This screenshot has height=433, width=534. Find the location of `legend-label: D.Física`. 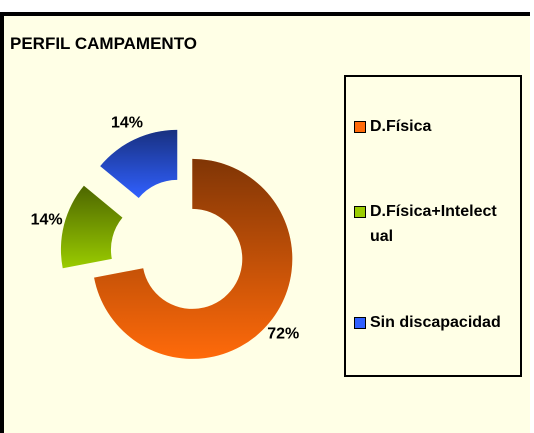

legend-label: D.Física is located at coordinates (401, 126).